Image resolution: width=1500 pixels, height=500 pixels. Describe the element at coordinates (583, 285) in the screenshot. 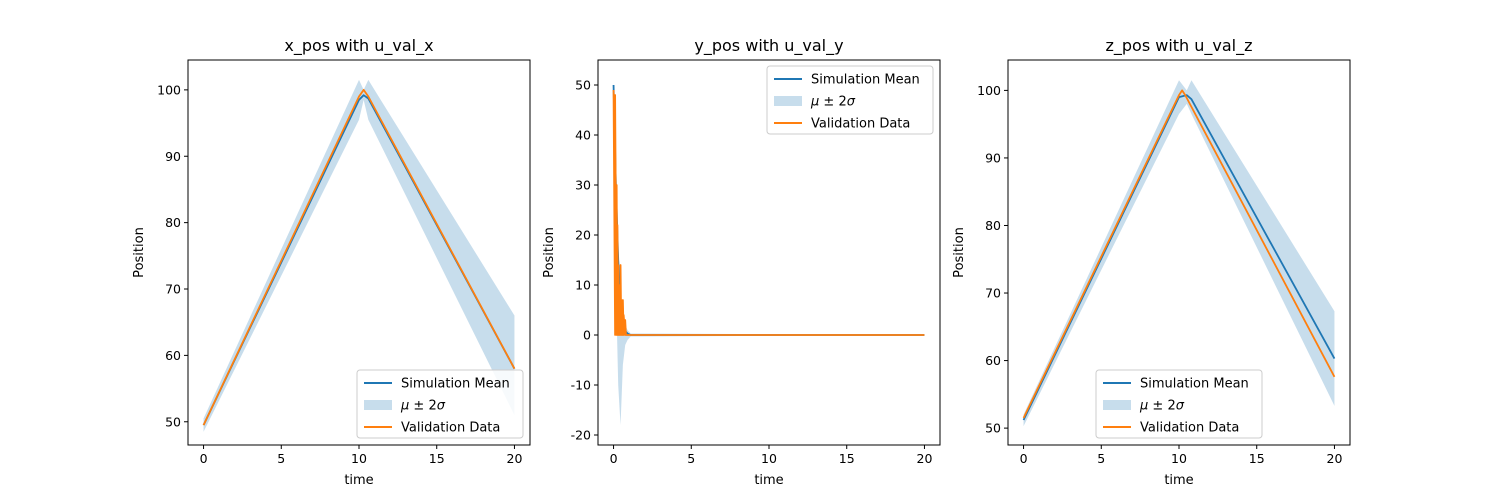

I see `y-tick-label: 10` at that location.